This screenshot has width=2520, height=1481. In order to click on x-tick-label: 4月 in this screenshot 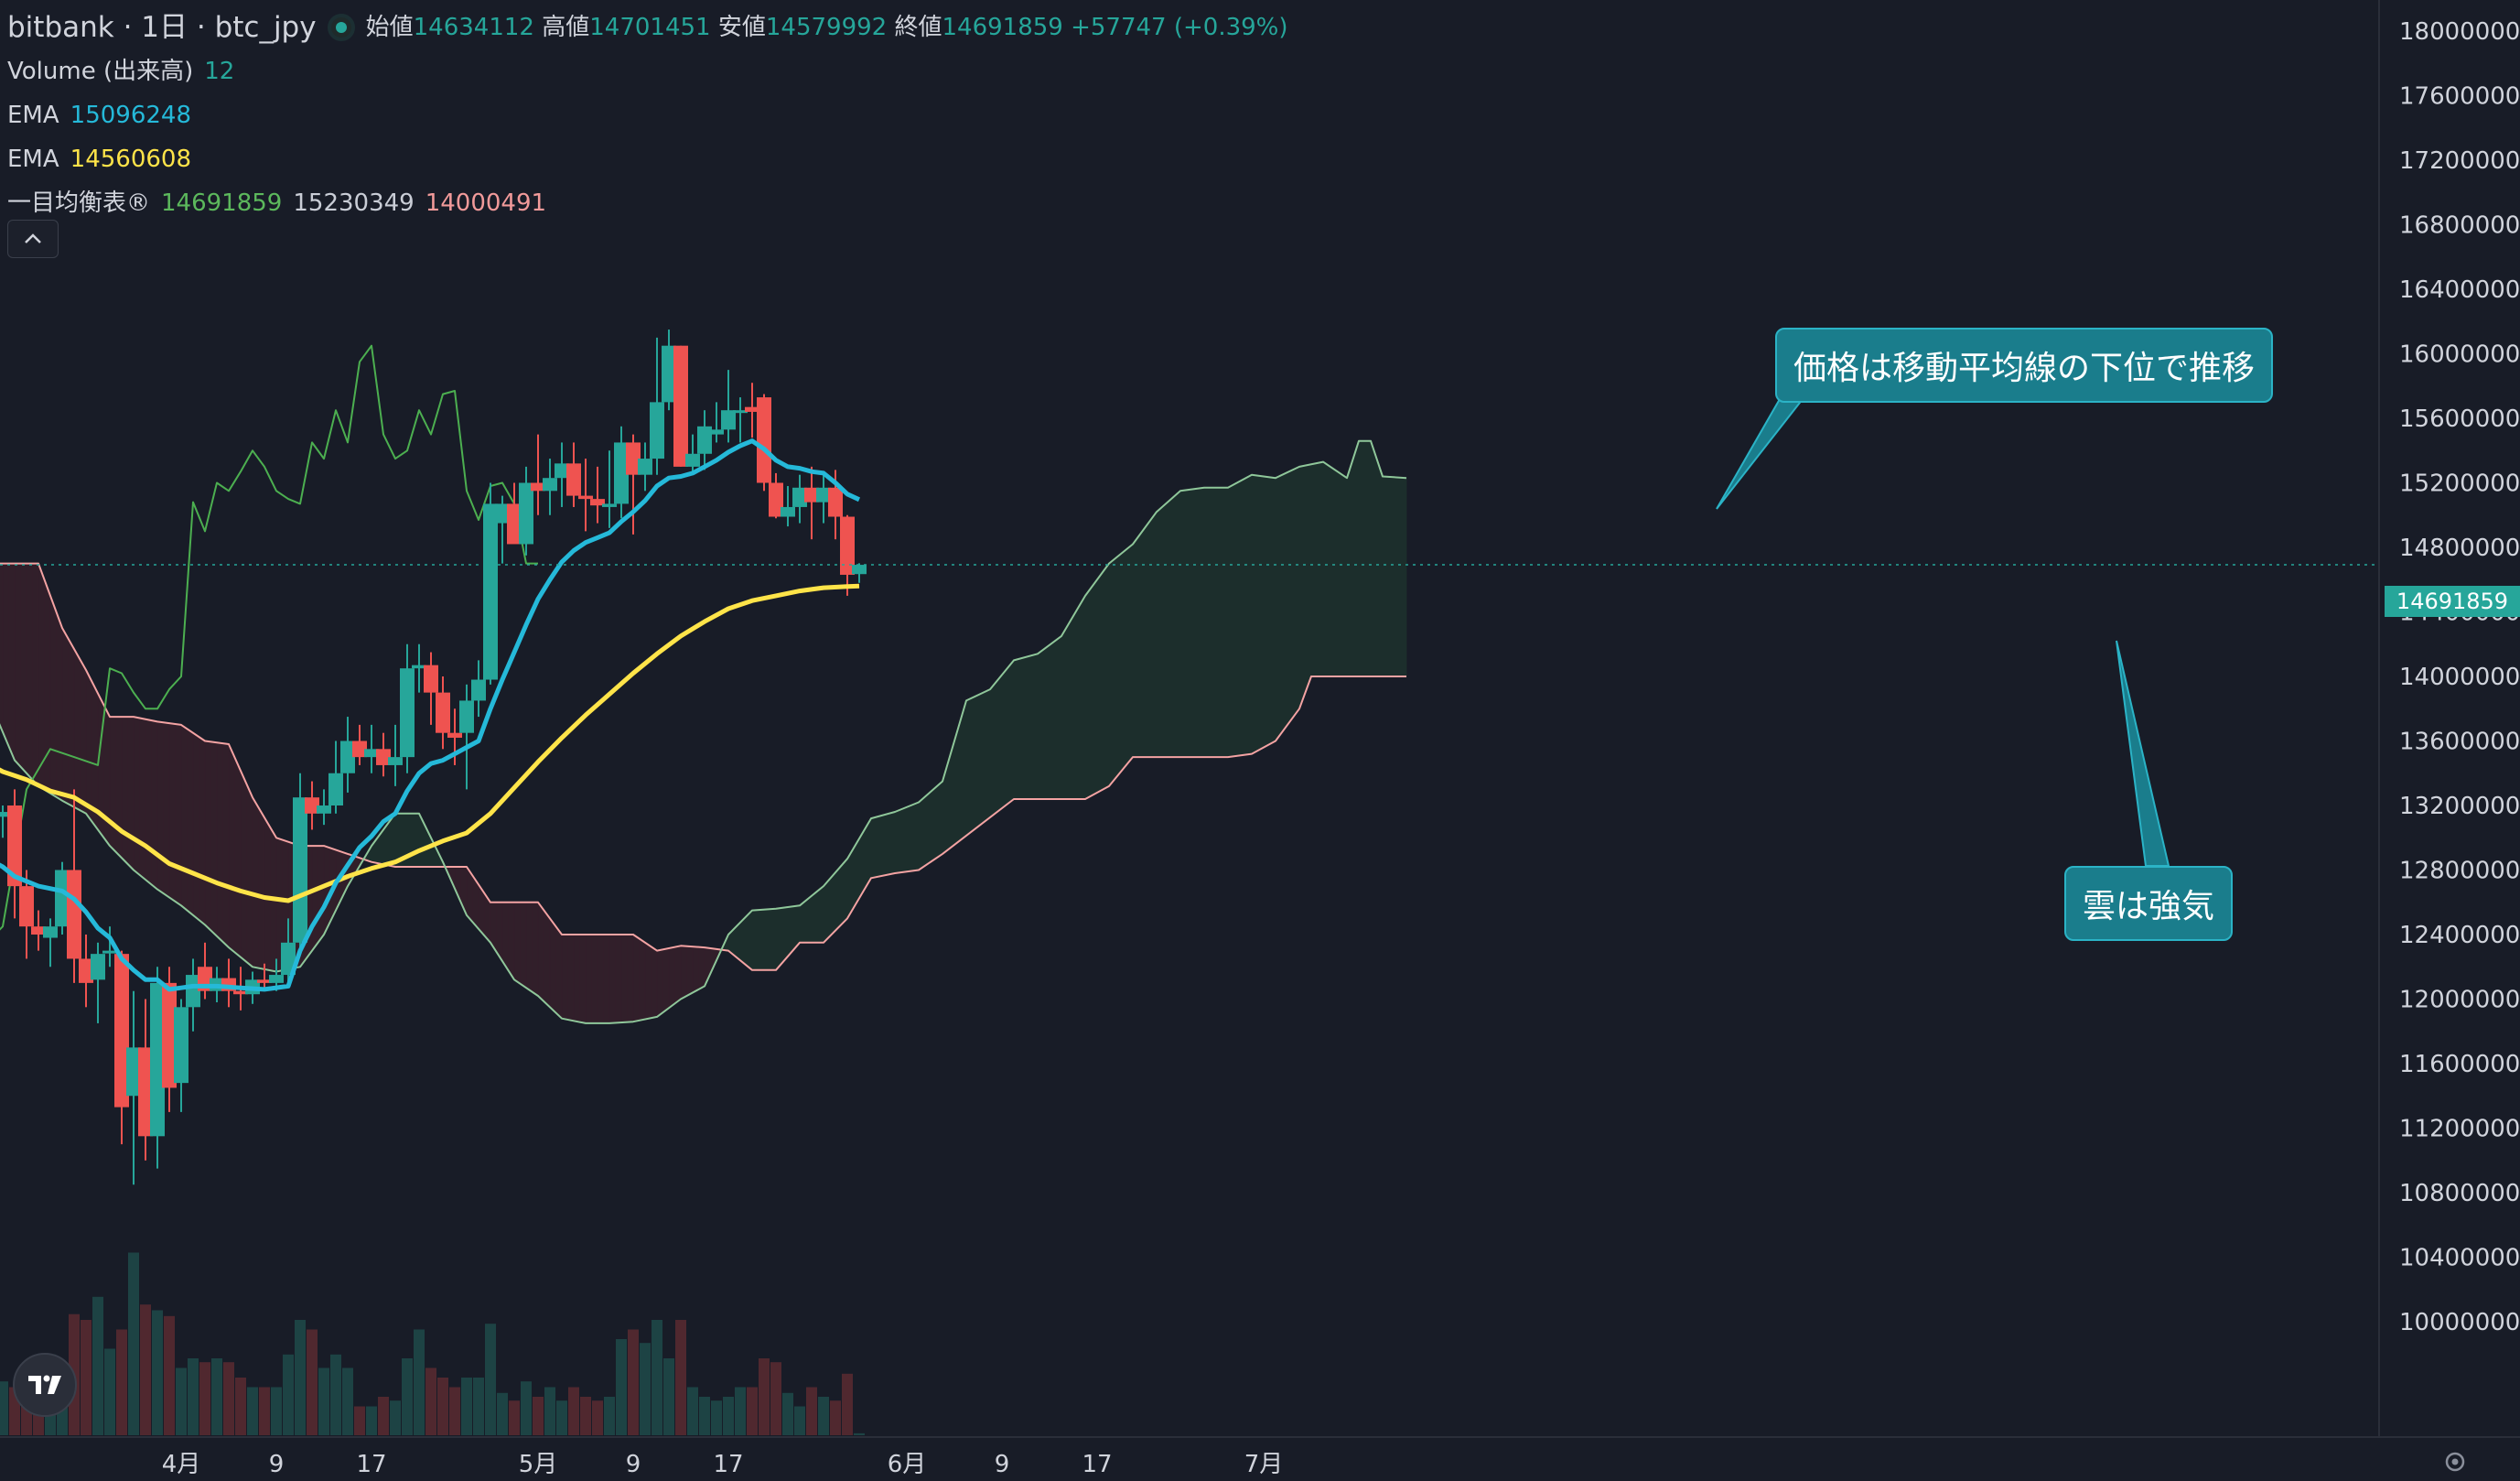, I will do `click(181, 1464)`.